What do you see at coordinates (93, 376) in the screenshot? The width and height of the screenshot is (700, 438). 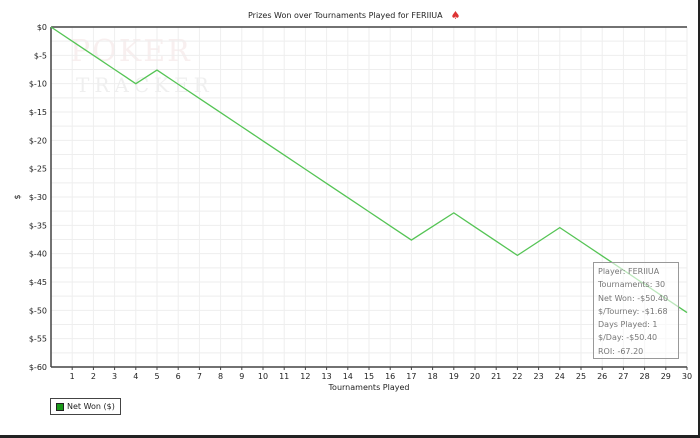 I see `x-tick-label: 2` at bounding box center [93, 376].